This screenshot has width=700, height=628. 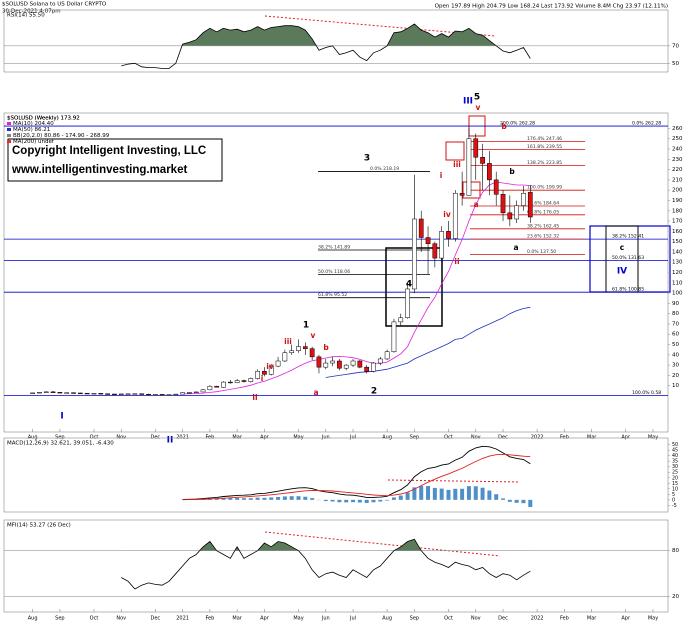 I want to click on legend-swatch, so click(x=9, y=135).